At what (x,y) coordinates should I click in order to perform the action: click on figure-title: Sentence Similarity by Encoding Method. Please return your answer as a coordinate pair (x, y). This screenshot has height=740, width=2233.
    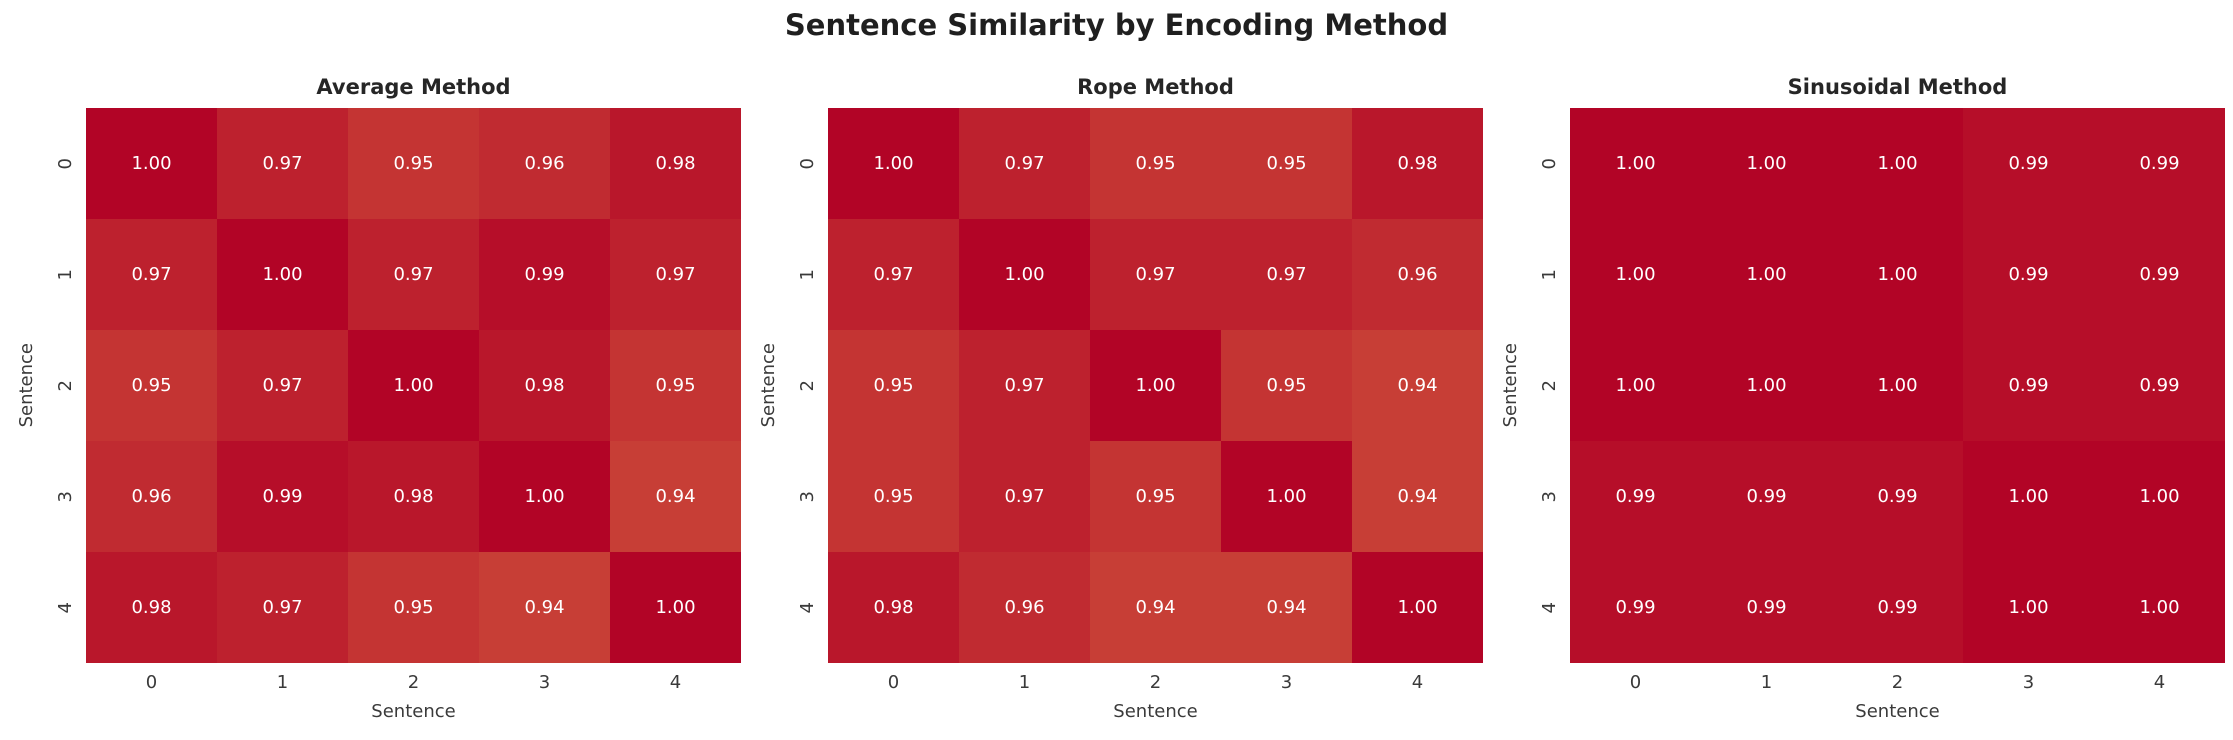
    Looking at the image, I should click on (1116, 25).